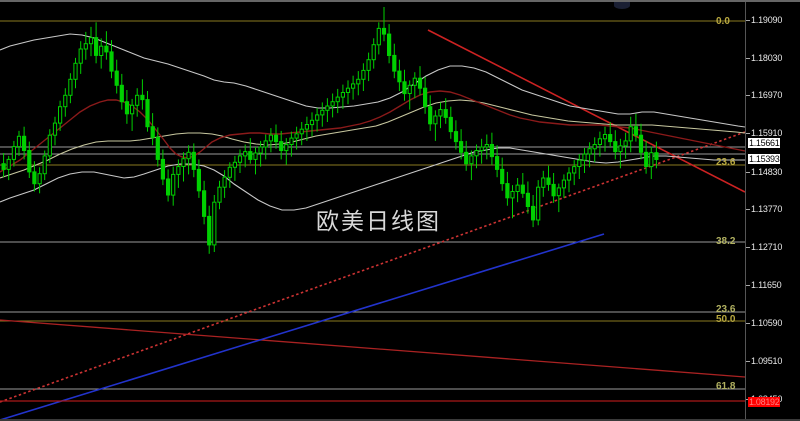 This screenshot has height=421, width=800. What do you see at coordinates (726, 241) in the screenshot?
I see `fibonacci-level-label: 38.2` at bounding box center [726, 241].